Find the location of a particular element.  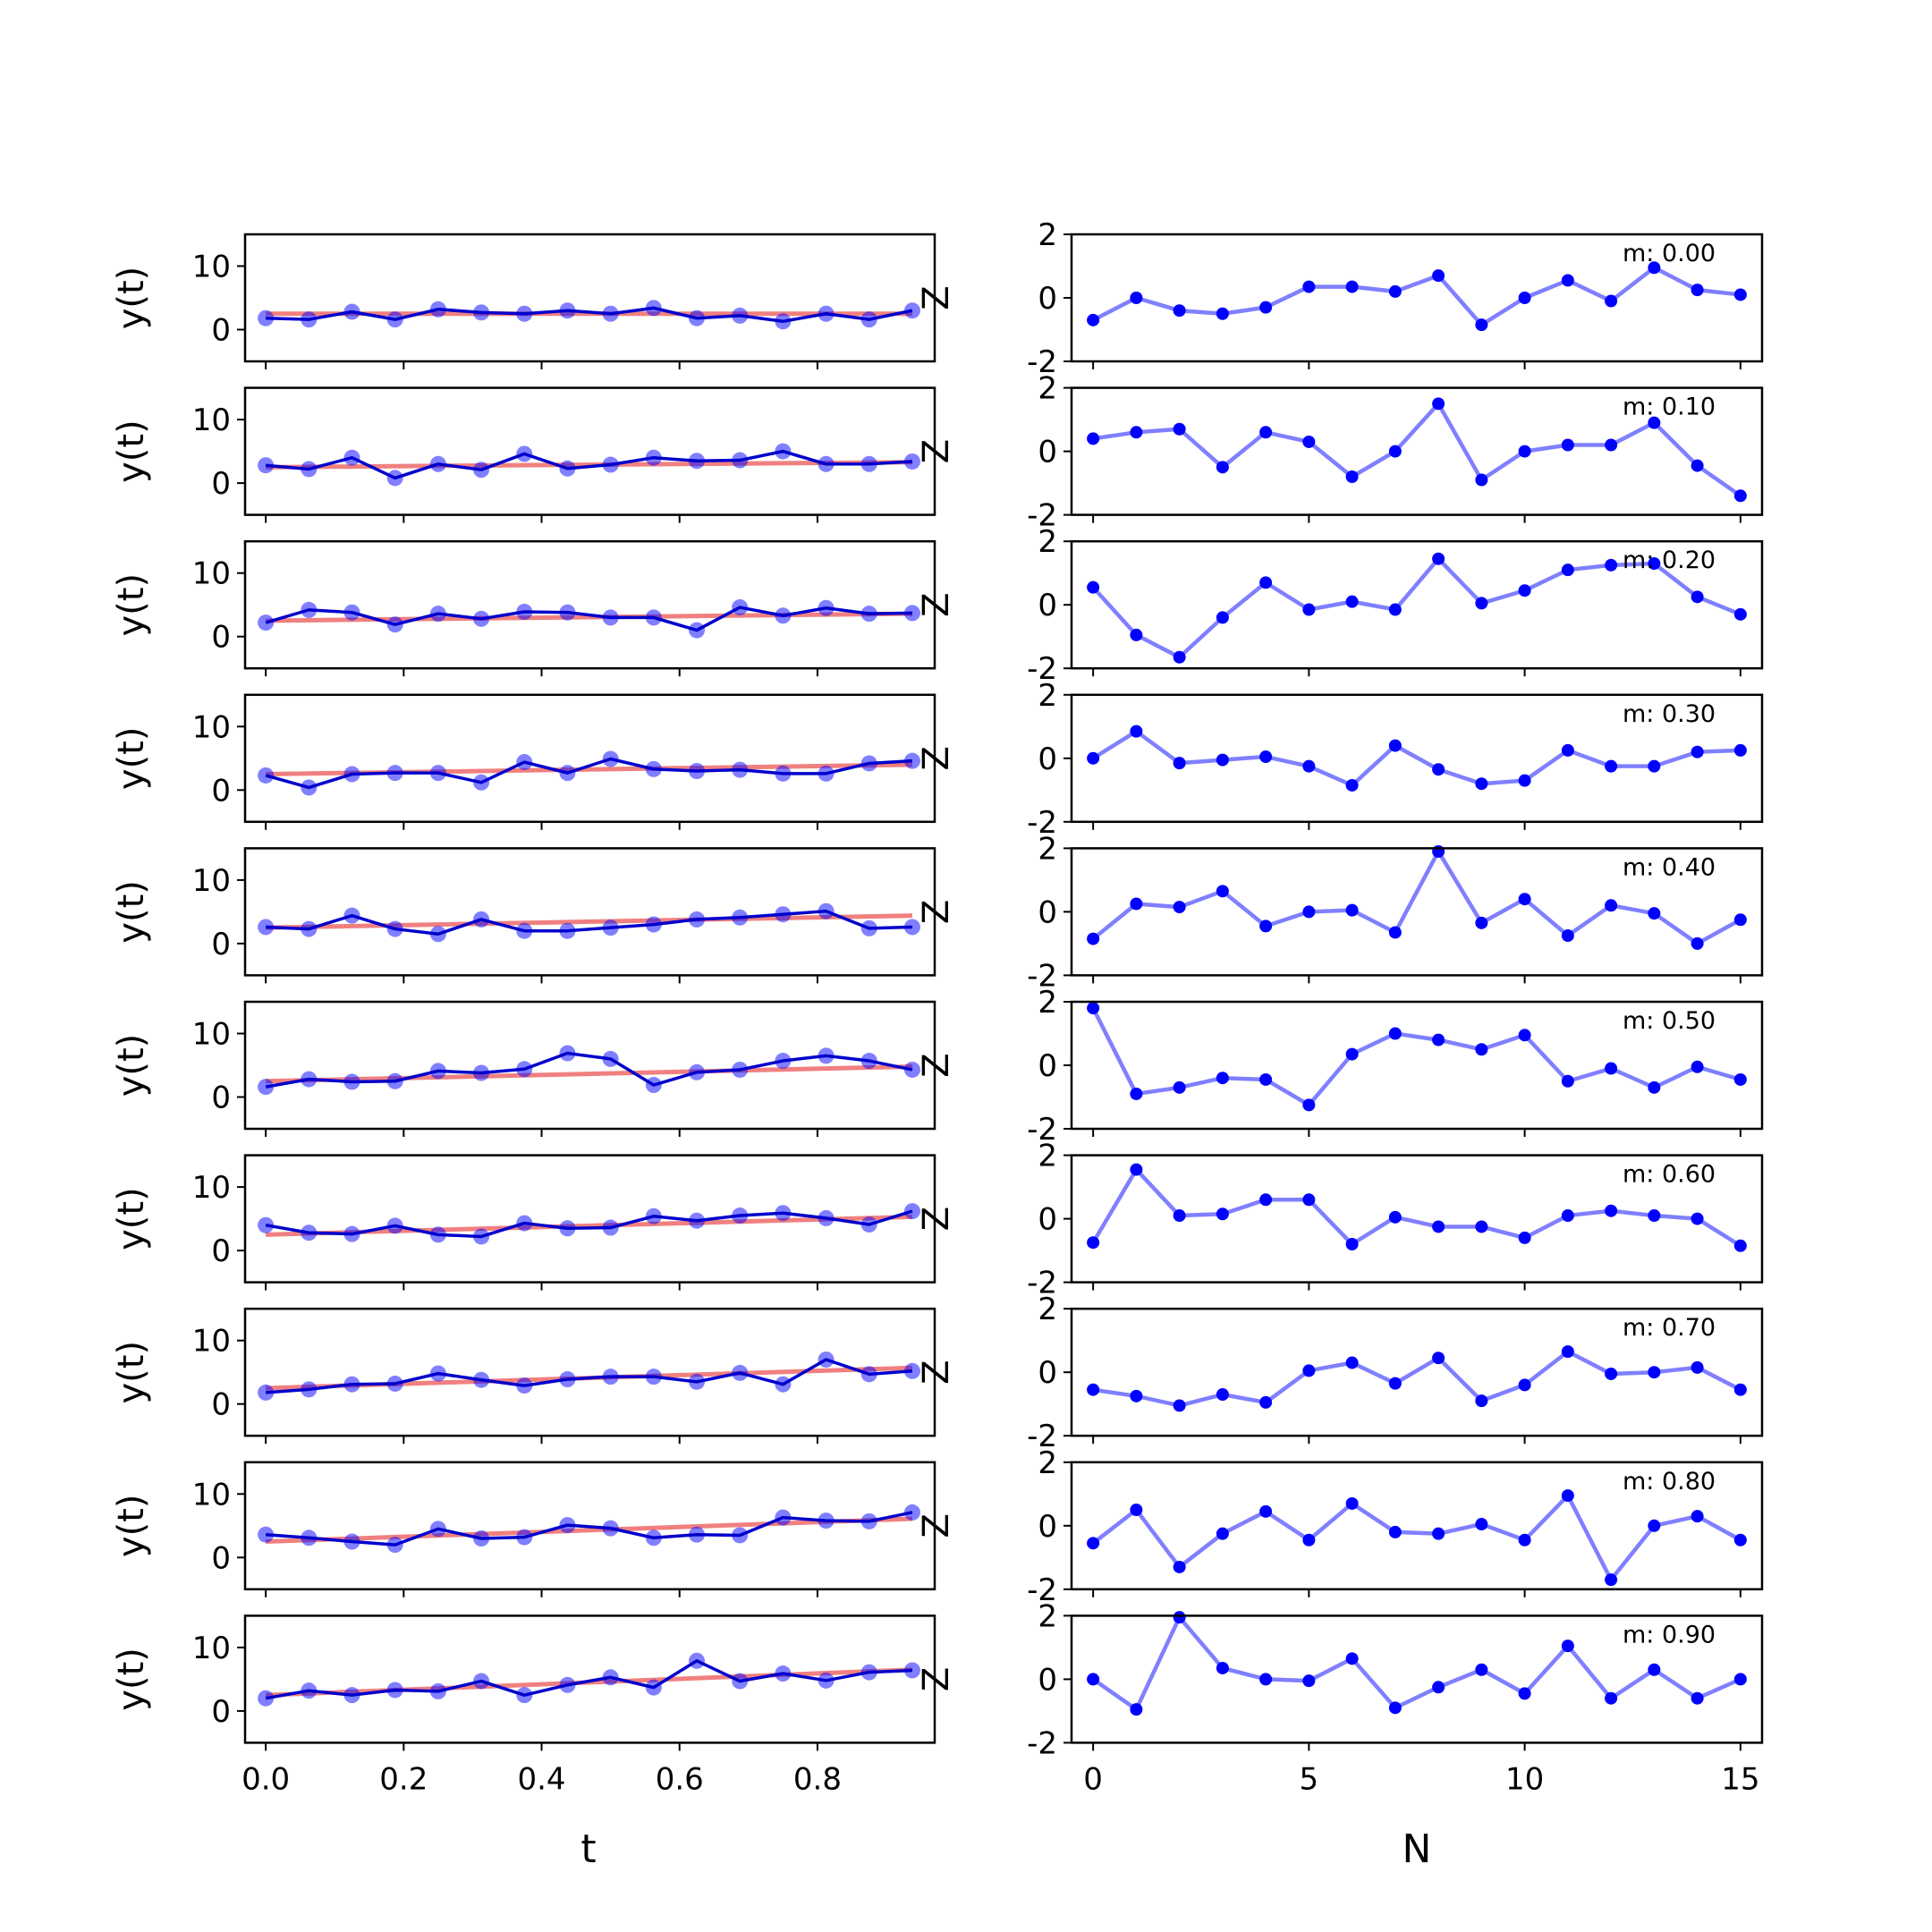

left-panel-4: 0 10 y(t) is located at coordinates (523, 915).